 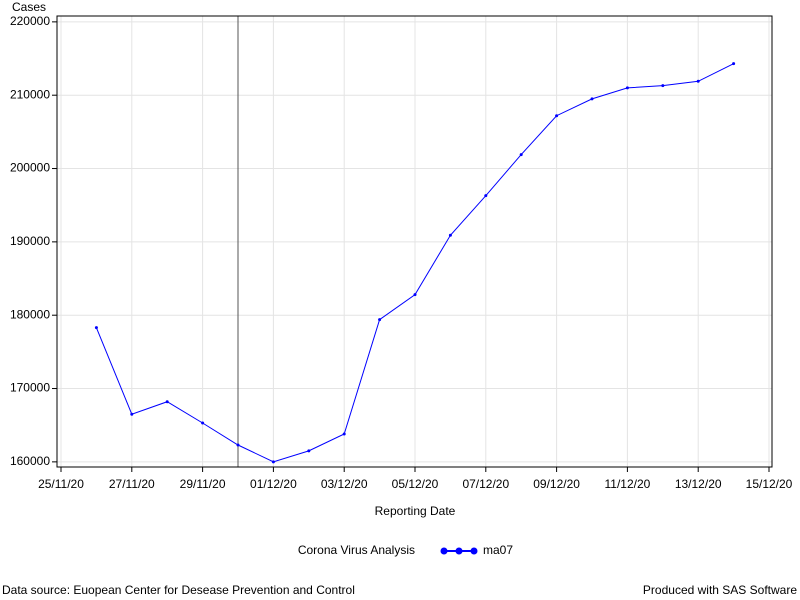 I want to click on x-tick-label: 13/12/20, so click(x=698, y=484).